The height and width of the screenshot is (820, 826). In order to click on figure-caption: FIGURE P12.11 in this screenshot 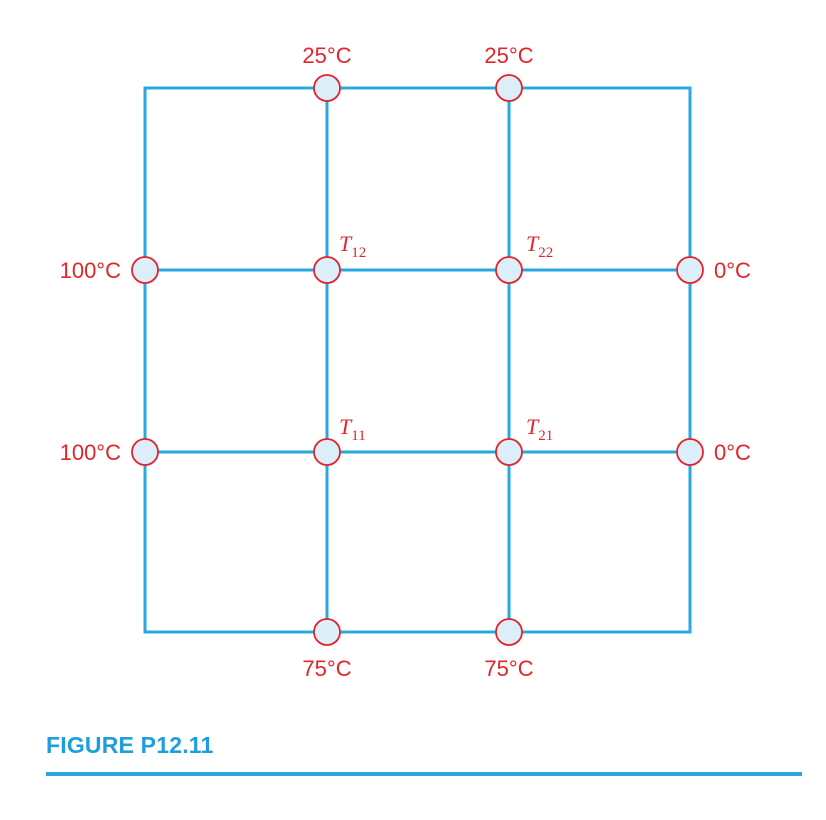, I will do `click(130, 745)`.